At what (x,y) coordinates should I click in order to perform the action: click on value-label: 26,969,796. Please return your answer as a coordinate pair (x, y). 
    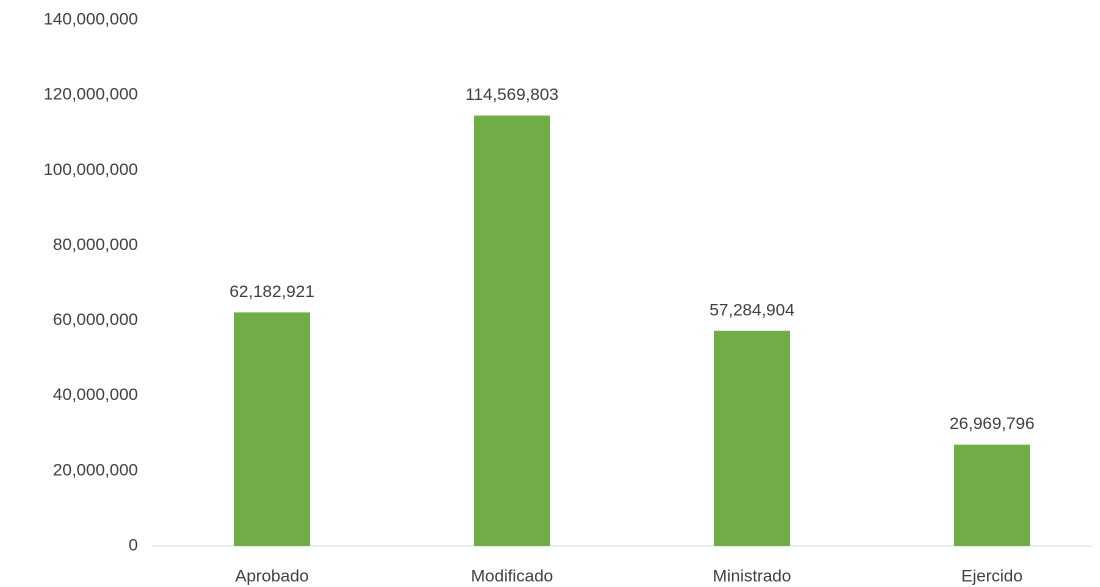
    Looking at the image, I should click on (991, 423).